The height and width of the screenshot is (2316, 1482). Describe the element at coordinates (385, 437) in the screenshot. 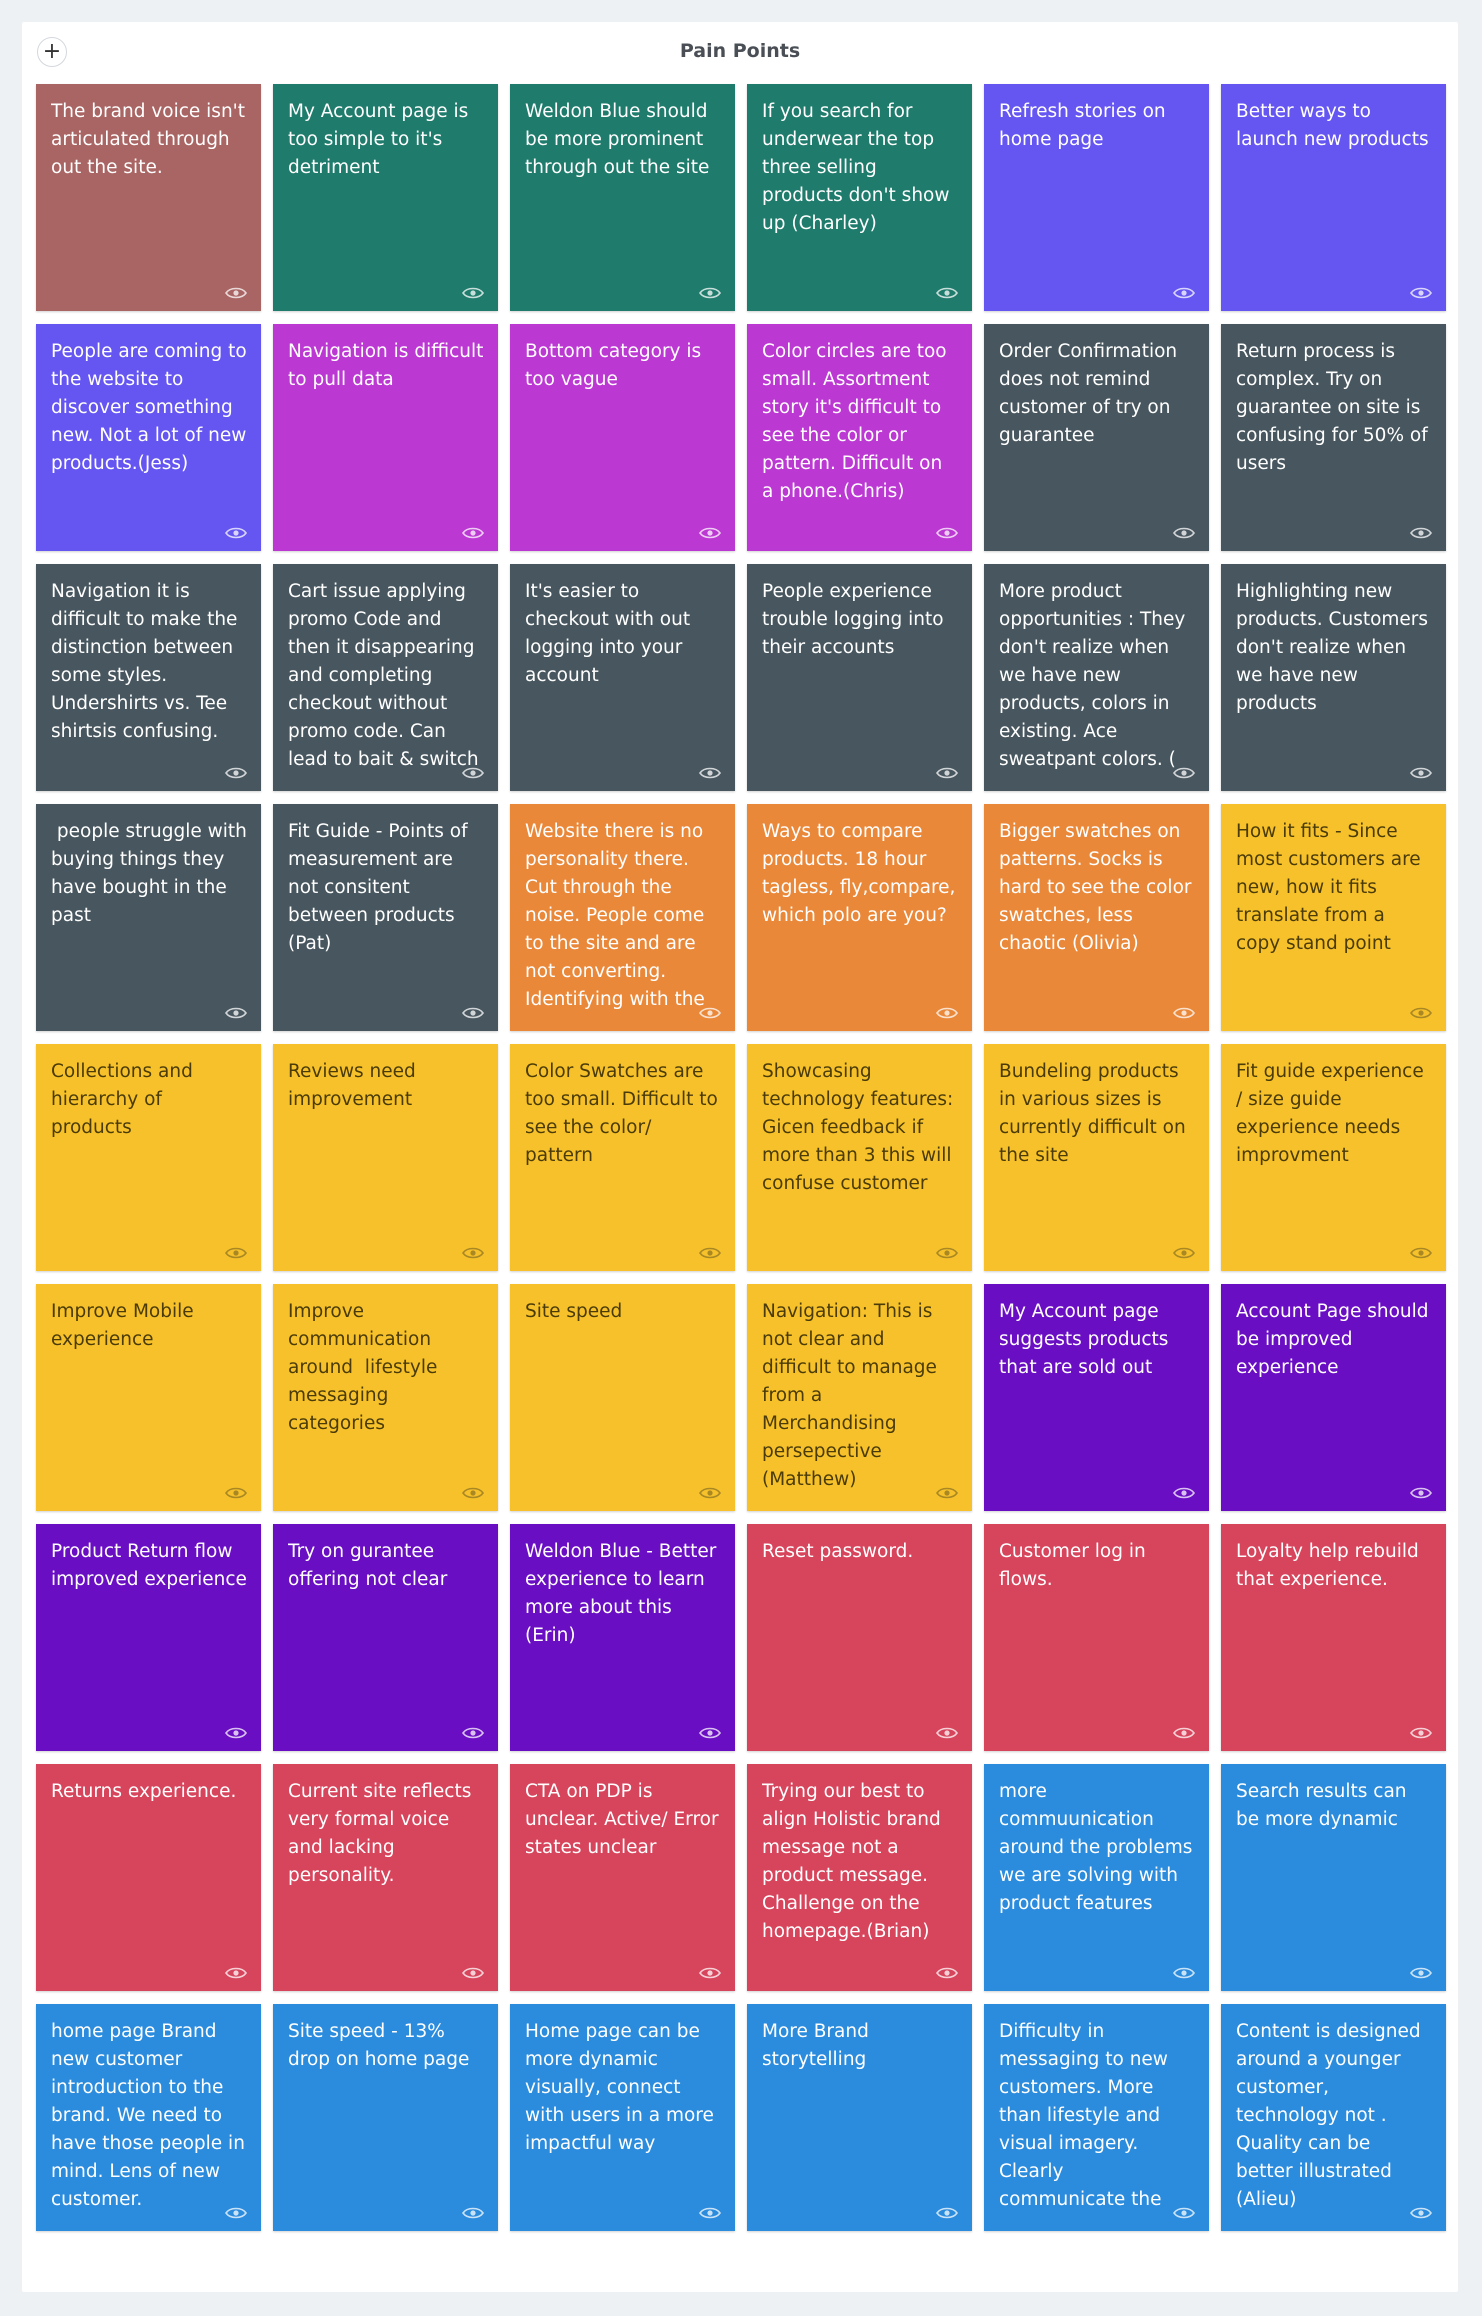

I see `sticky-note: Navigation is difficult to pull data` at that location.